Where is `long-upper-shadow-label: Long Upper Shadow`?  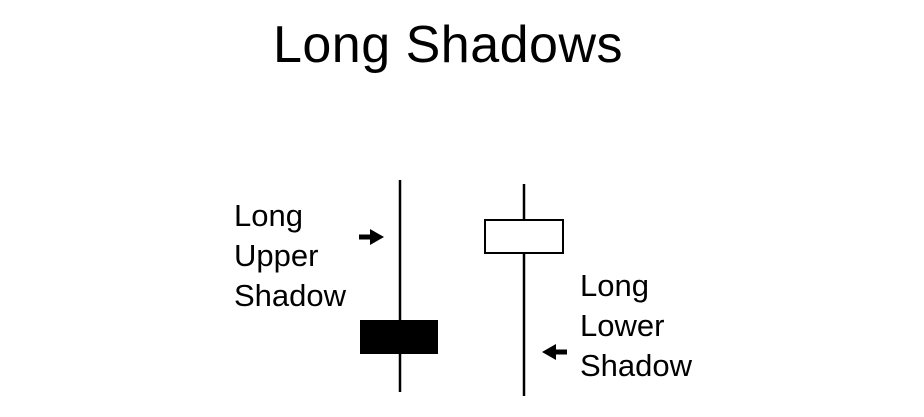 long-upper-shadow-label: Long Upper Shadow is located at coordinates (290, 256).